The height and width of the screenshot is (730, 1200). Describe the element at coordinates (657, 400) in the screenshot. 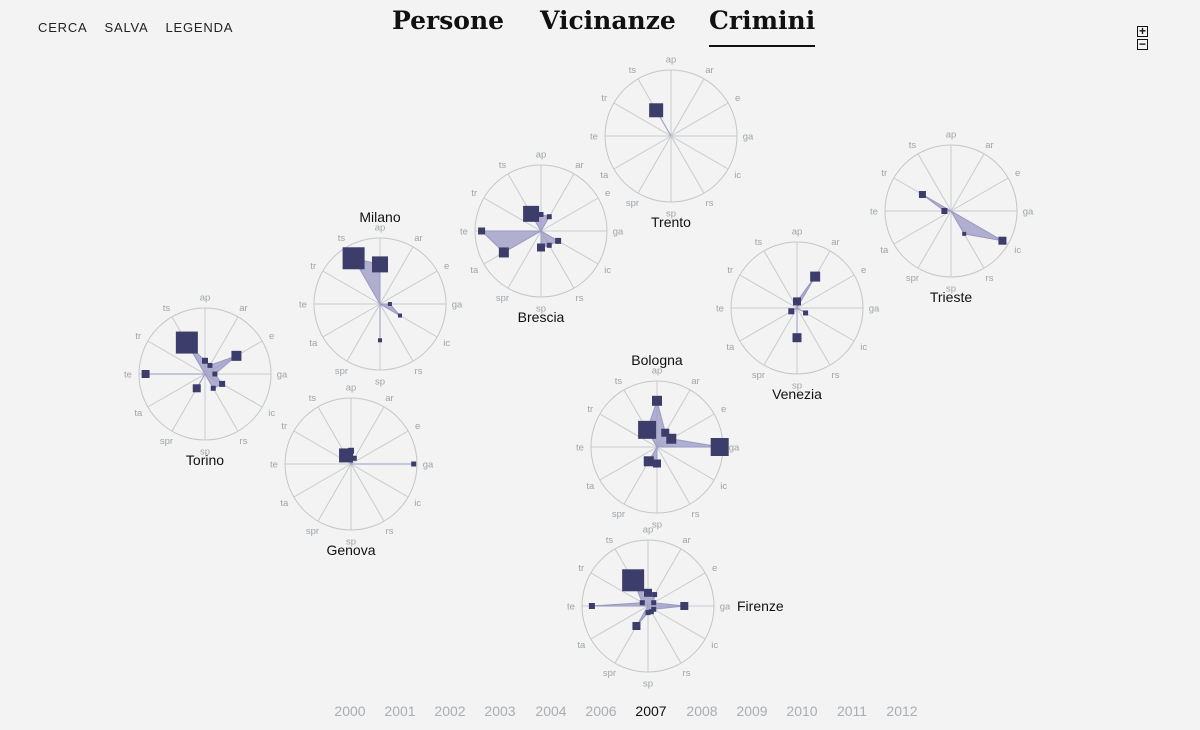

I see `marker-bologna-ap` at that location.